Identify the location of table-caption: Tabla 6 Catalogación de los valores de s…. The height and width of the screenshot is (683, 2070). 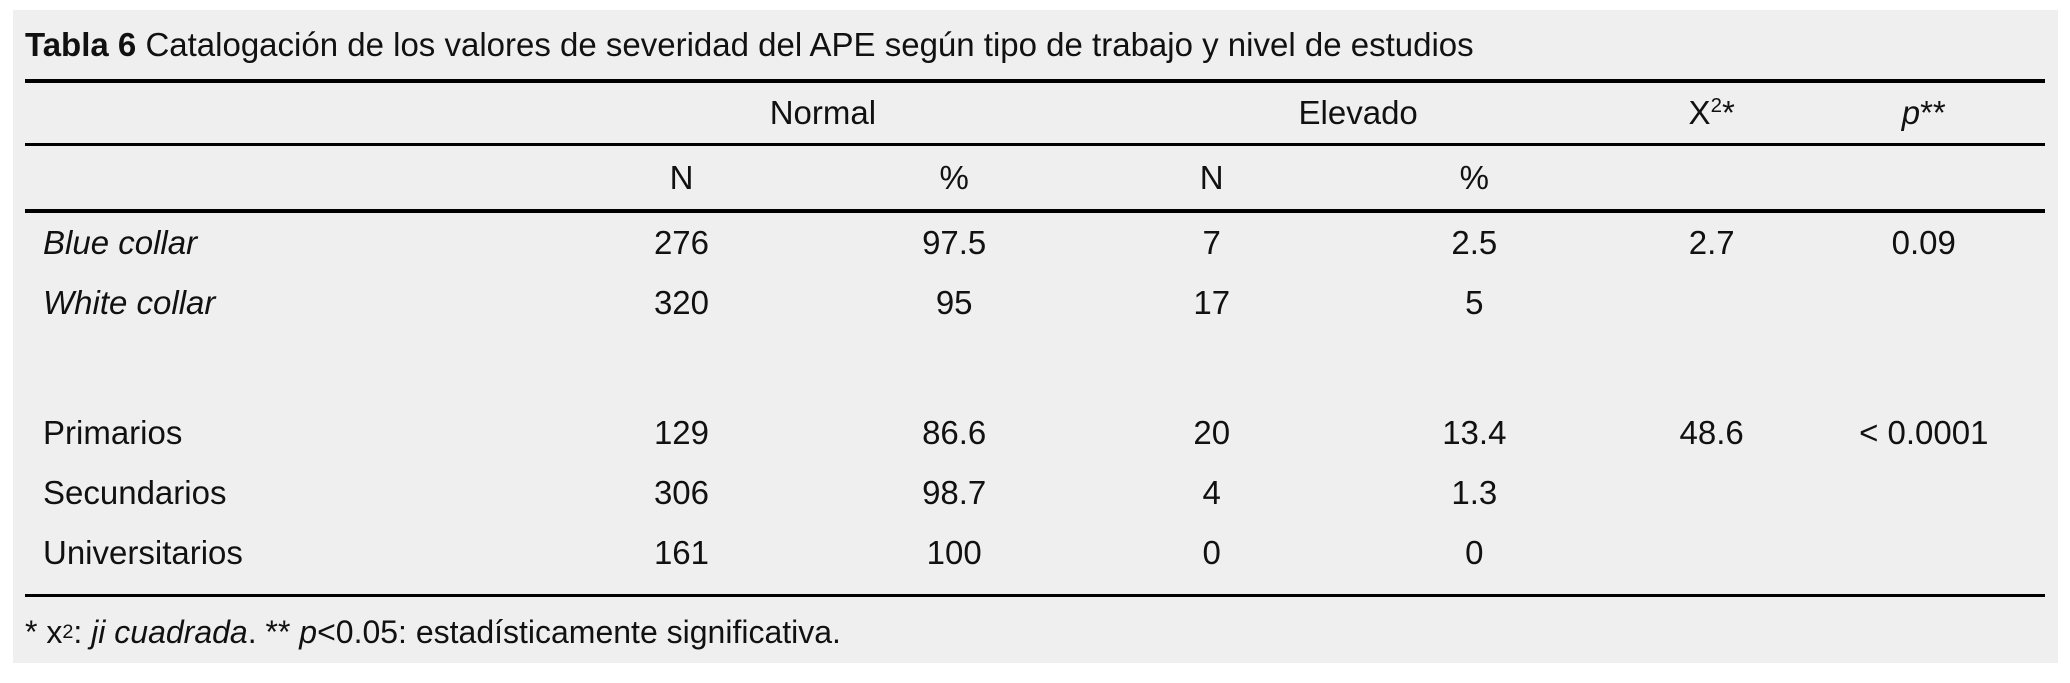
(1035, 44).